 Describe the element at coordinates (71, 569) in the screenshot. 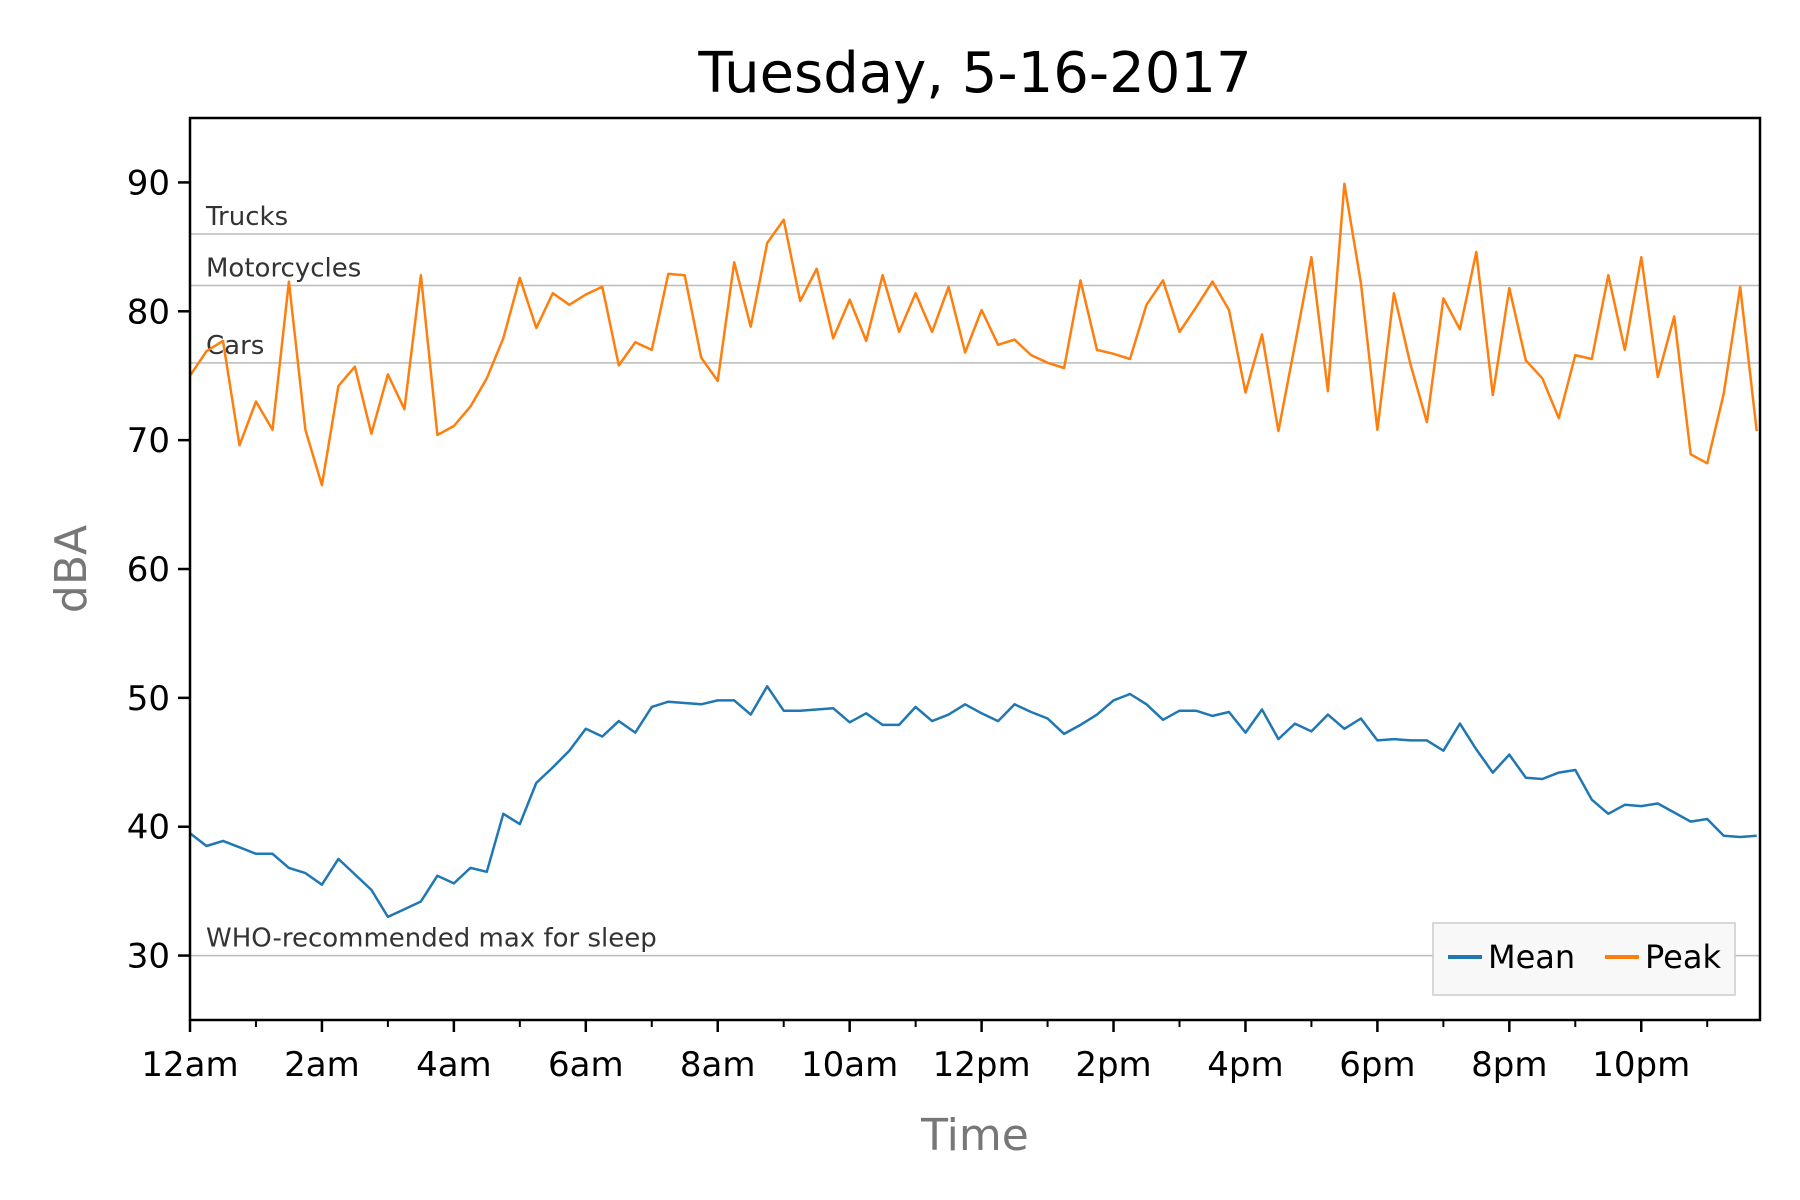

I see `y-axis-label: dBA` at that location.